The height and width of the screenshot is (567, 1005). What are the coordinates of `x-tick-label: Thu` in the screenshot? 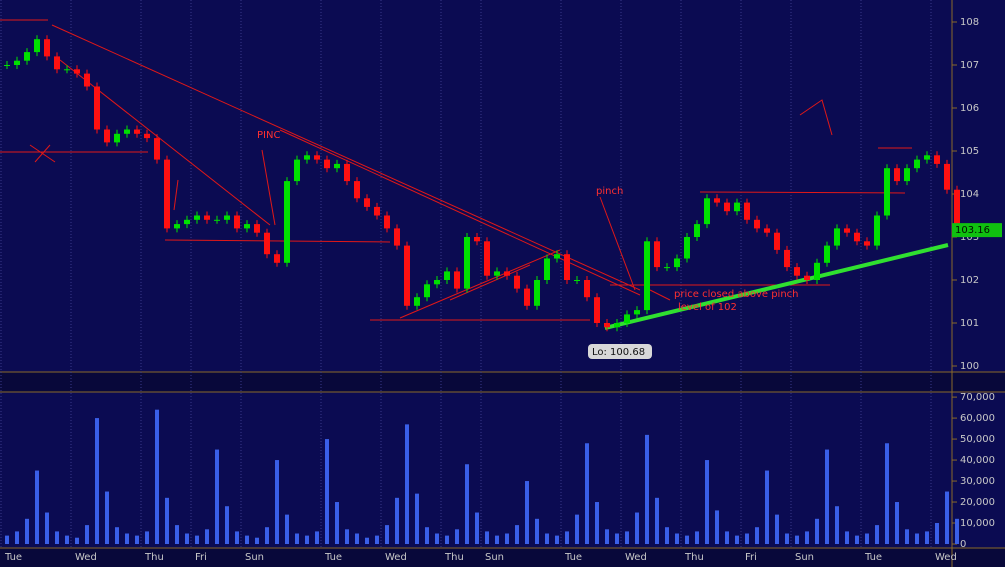 It's located at (454, 557).